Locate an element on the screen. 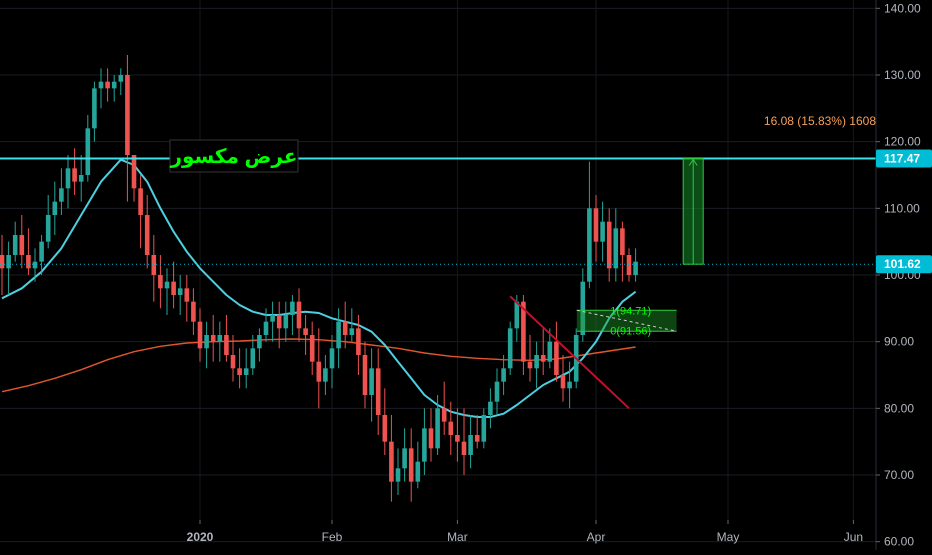 This screenshot has width=932, height=555. measure-arrow-head is located at coordinates (693, 162).